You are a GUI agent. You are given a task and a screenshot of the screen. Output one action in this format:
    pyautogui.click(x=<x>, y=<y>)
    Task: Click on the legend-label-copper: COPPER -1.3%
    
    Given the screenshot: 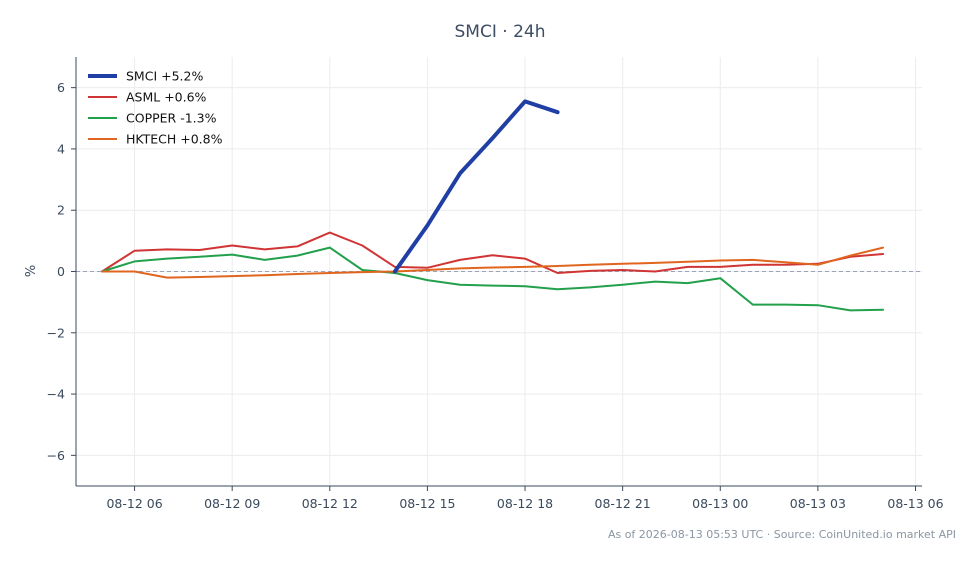 What is the action you would take?
    pyautogui.click(x=171, y=118)
    